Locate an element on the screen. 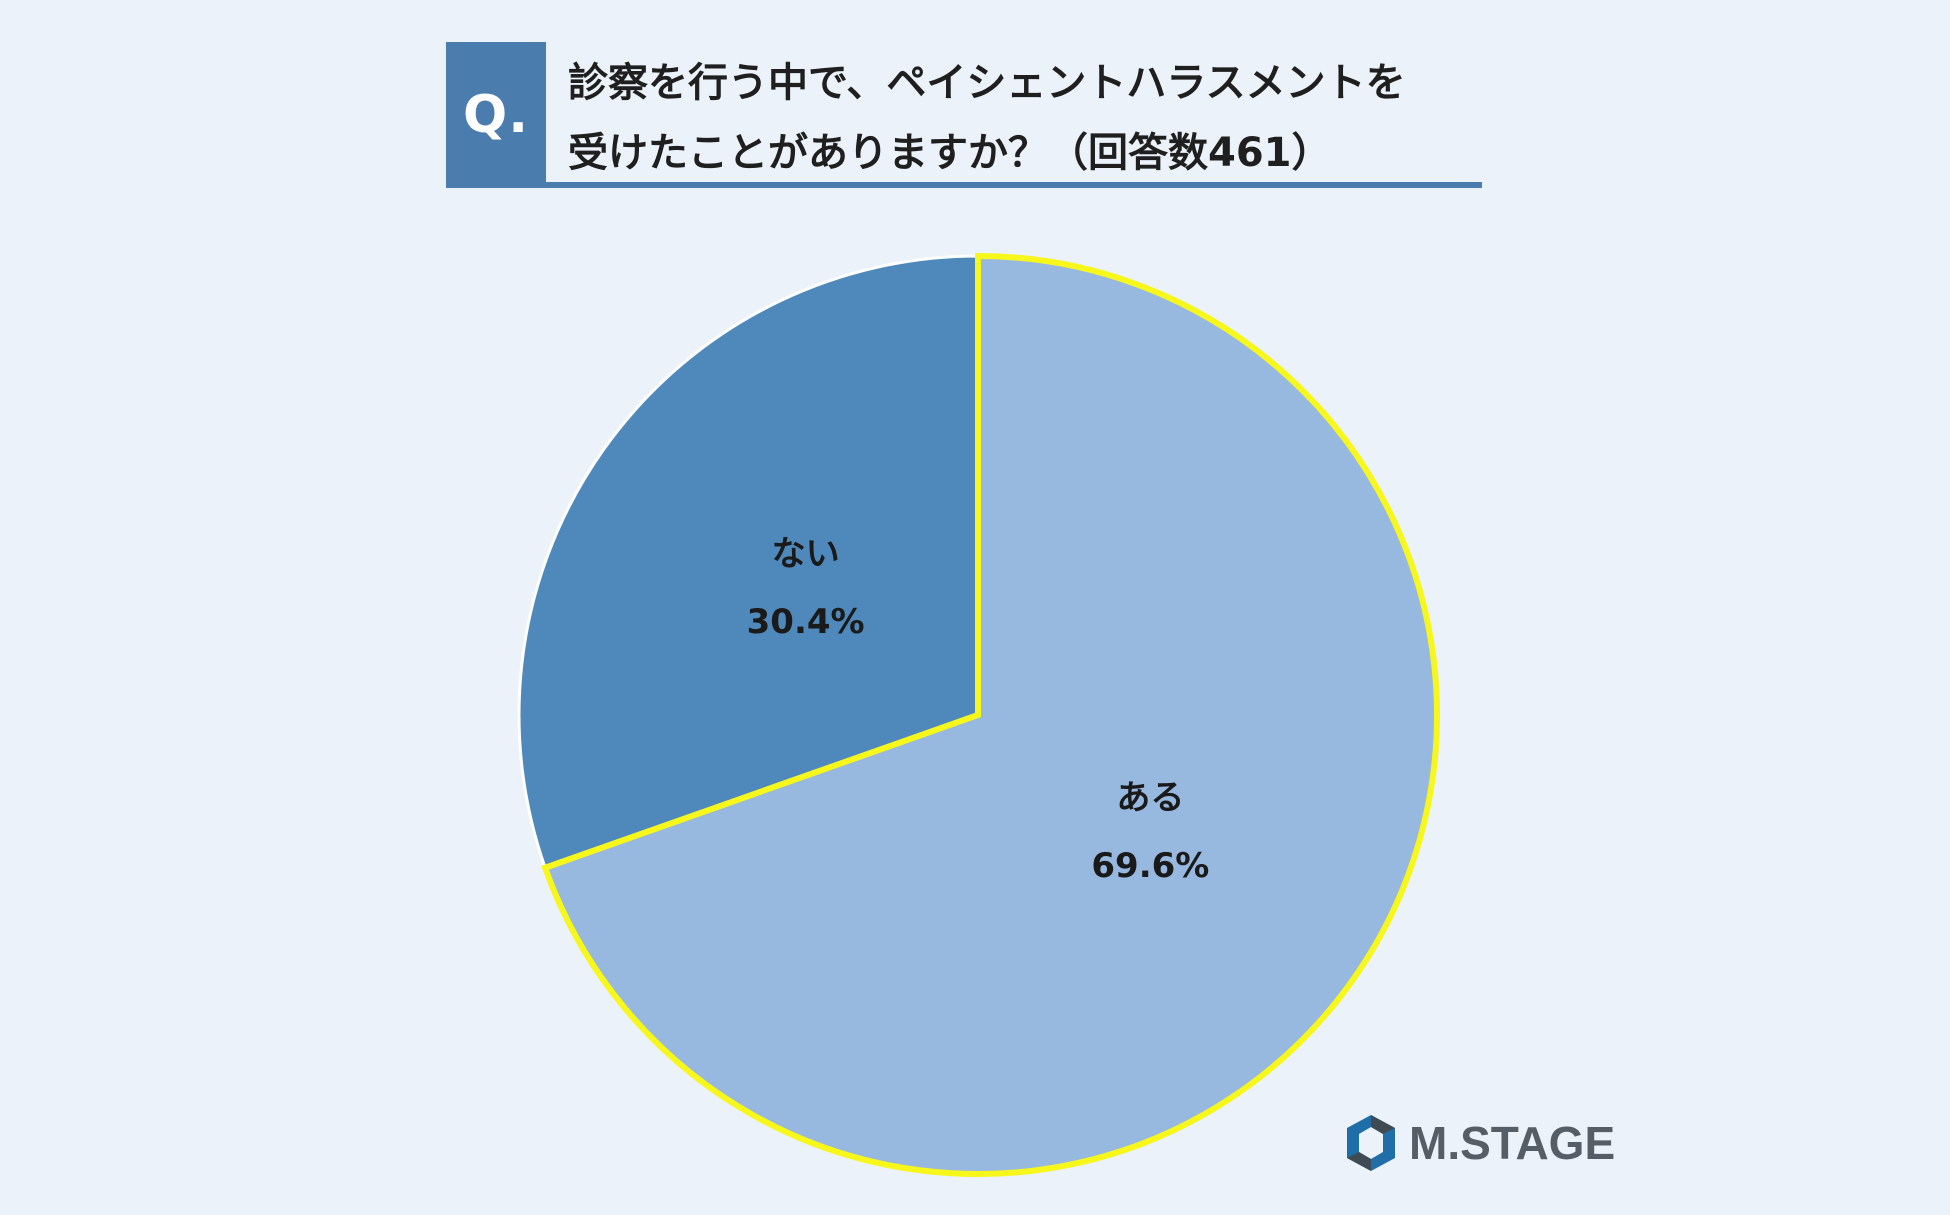 Image resolution: width=1950 pixels, height=1215 pixels. pie-slice-value-2: 30.4% is located at coordinates (806, 622).